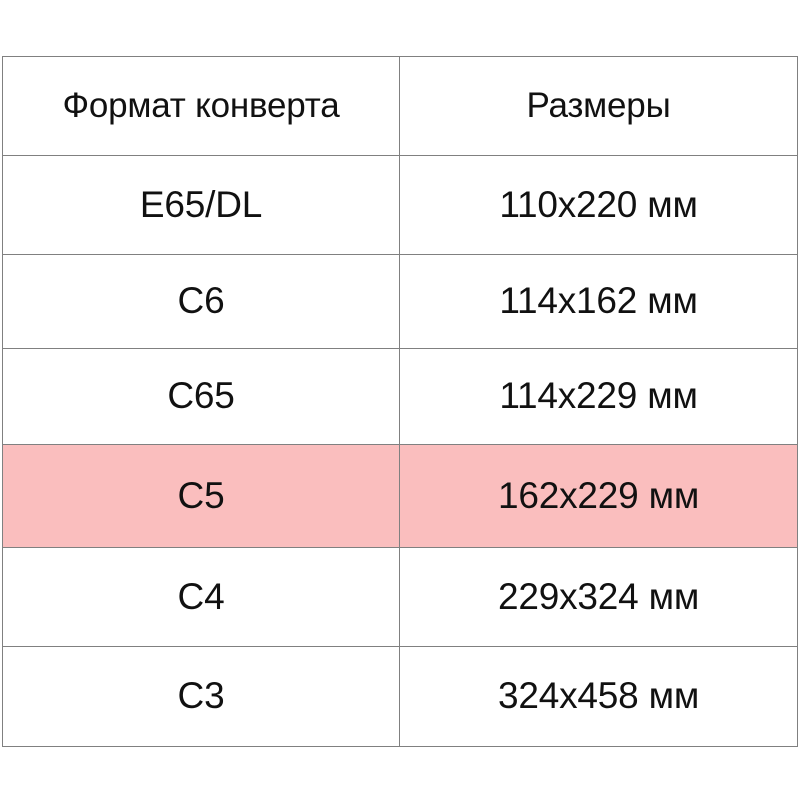  I want to click on cell-format-value: C4, so click(201, 596).